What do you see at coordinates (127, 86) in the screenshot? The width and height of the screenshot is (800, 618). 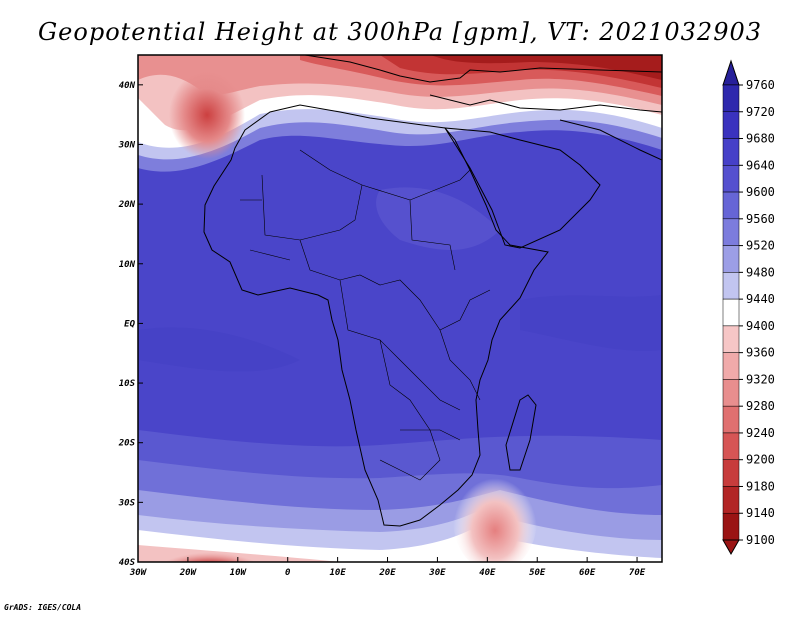 I see `lat-tick-label: 40N` at bounding box center [127, 86].